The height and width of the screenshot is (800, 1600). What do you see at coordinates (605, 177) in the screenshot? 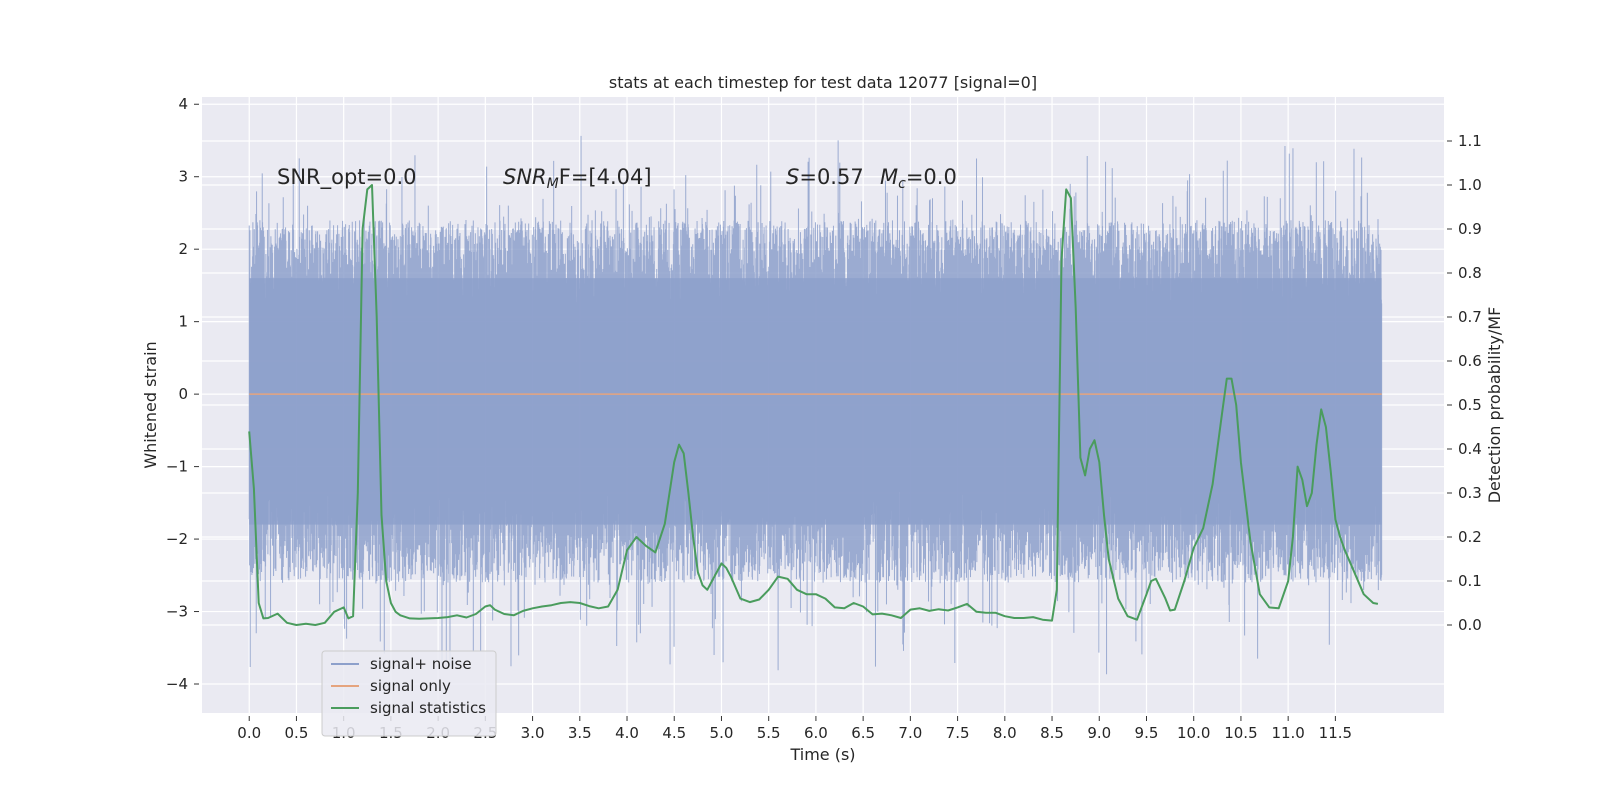
I see `annotation-snr-mf-value: F=[4.04]` at bounding box center [605, 177].